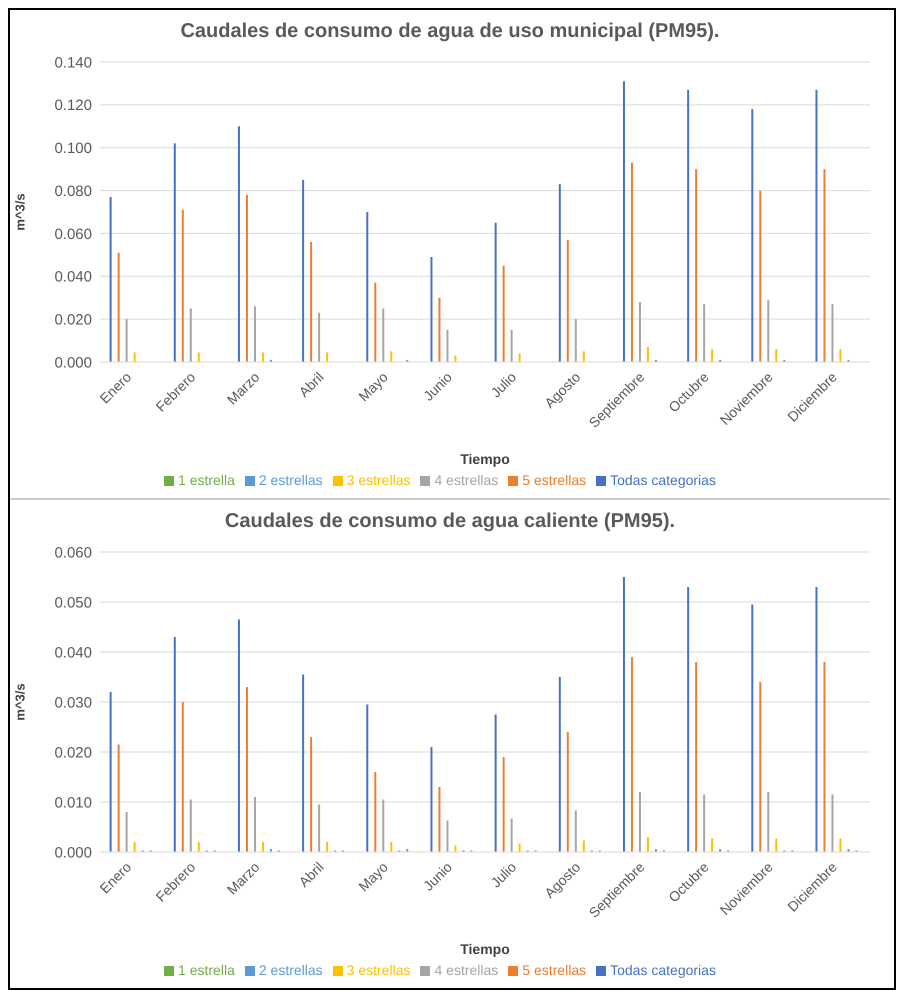 The image size is (899, 992). I want to click on chart-title: Caudales de consumo de agua de uso municipal (PM95)., so click(449, 31).